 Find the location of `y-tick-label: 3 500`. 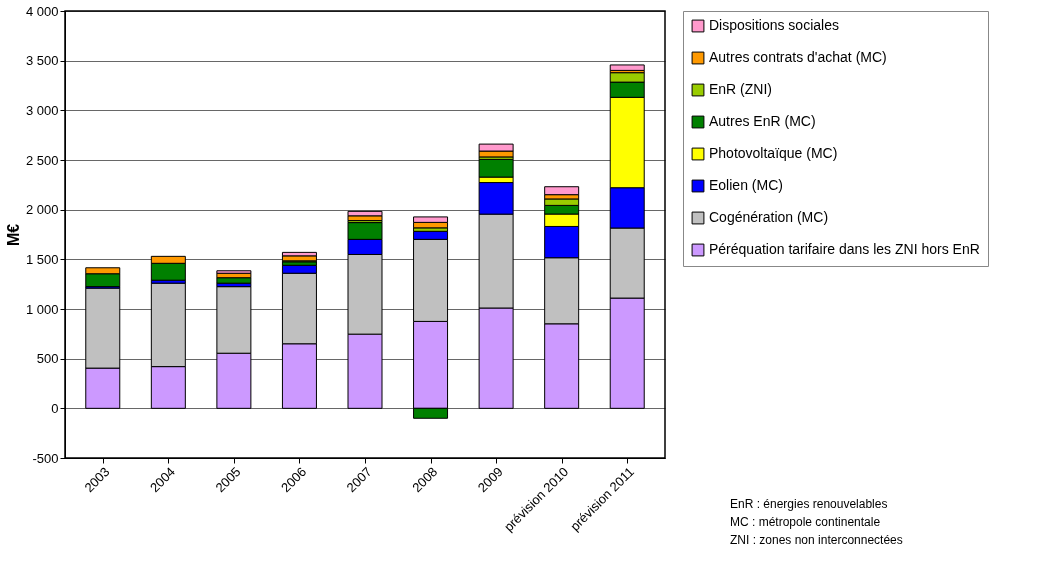

y-tick-label: 3 500 is located at coordinates (42, 61).